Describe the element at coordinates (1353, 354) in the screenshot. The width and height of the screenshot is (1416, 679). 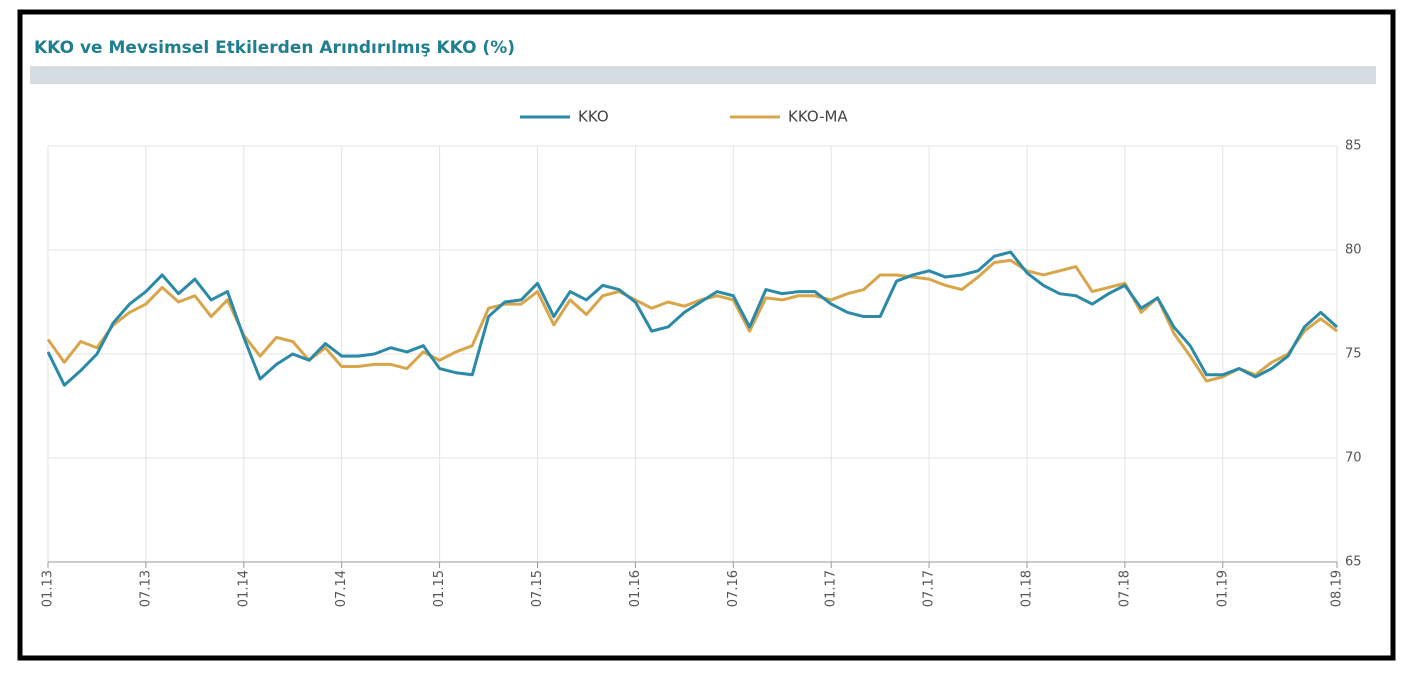
I see `y-tick-label: 75` at that location.